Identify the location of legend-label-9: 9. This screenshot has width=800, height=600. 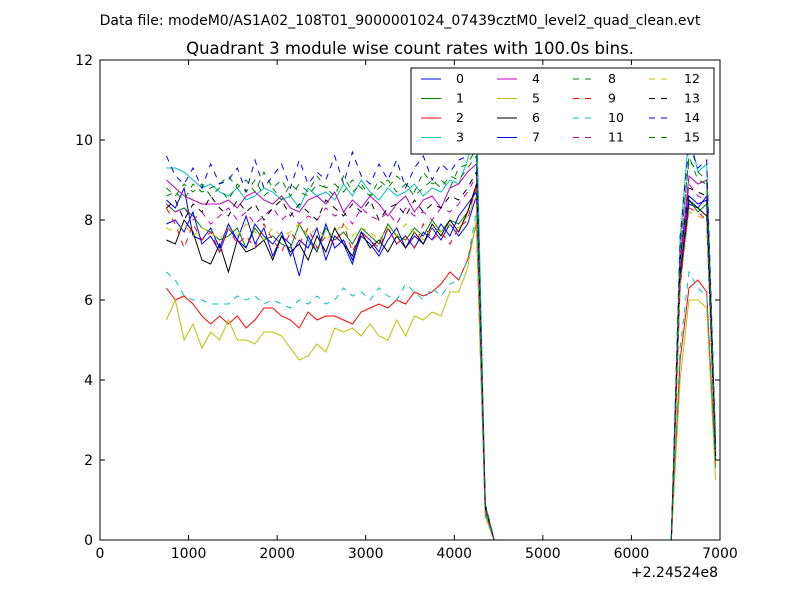
(612, 98).